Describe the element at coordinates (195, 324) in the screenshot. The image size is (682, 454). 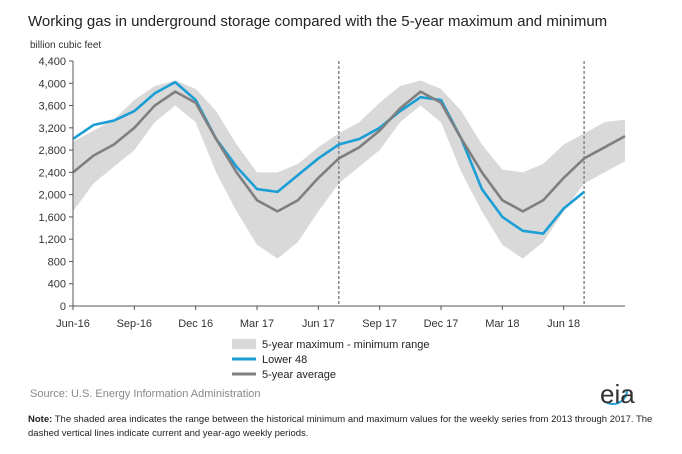
I see `x-tick-label: Dec 16` at that location.